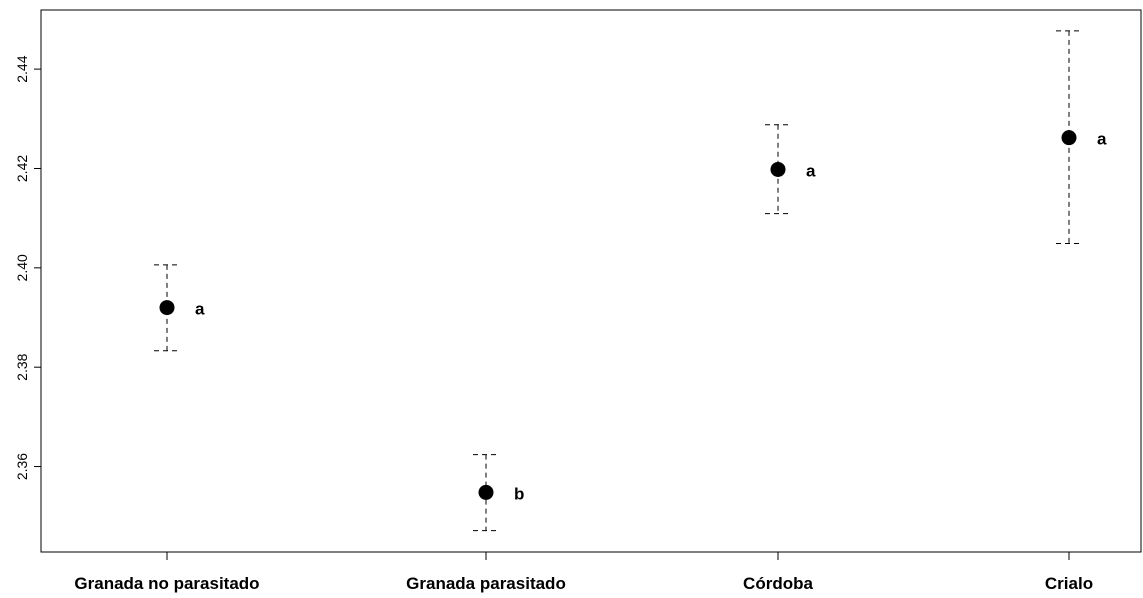  Describe the element at coordinates (22, 68) in the screenshot. I see `y-tick-label: 2.44` at that location.